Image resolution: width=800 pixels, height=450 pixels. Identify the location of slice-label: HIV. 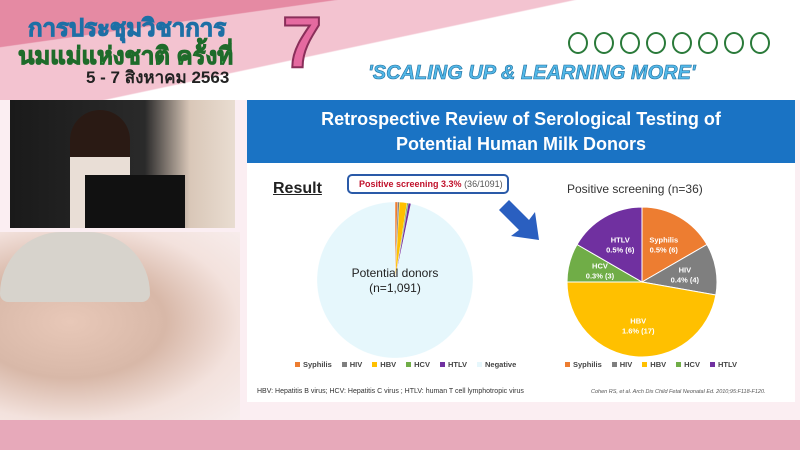
(685, 269).